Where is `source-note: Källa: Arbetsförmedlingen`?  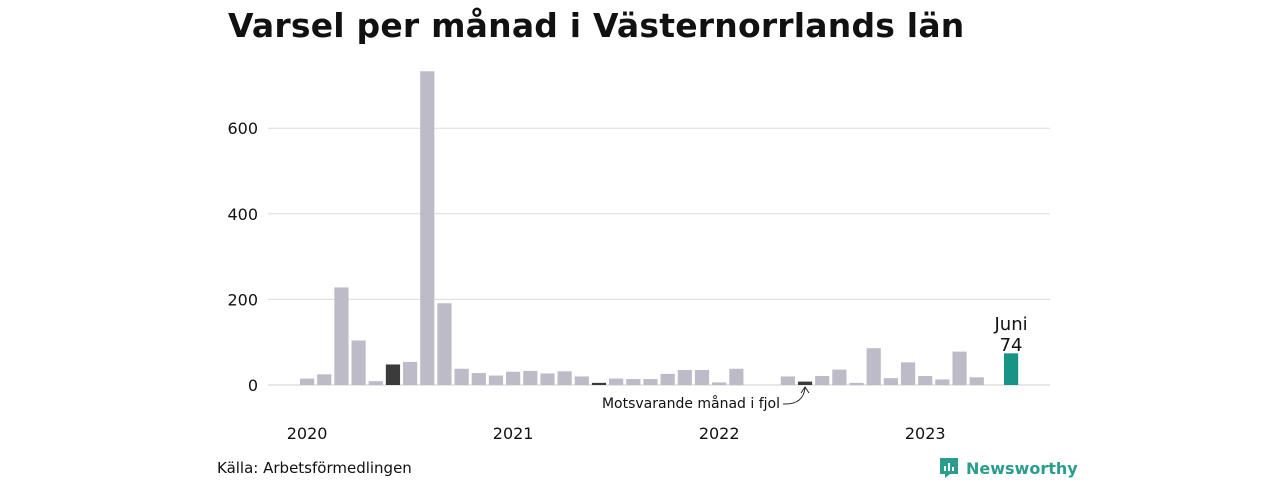
source-note: Källa: Arbetsförmedlingen is located at coordinates (314, 468).